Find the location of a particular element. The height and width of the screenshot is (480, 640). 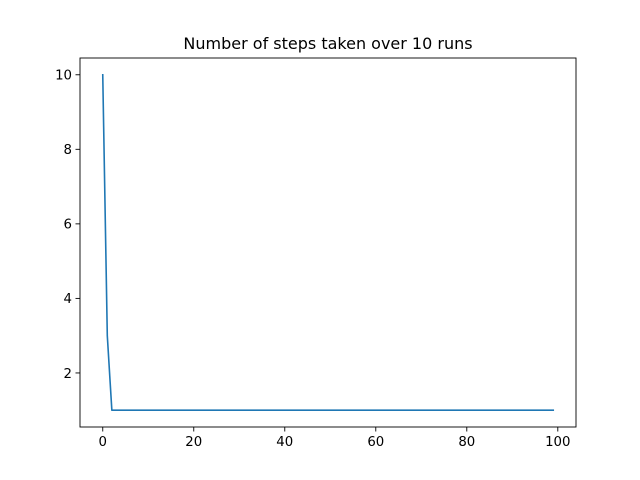

y-tick-label-0: 2 is located at coordinates (68, 374).